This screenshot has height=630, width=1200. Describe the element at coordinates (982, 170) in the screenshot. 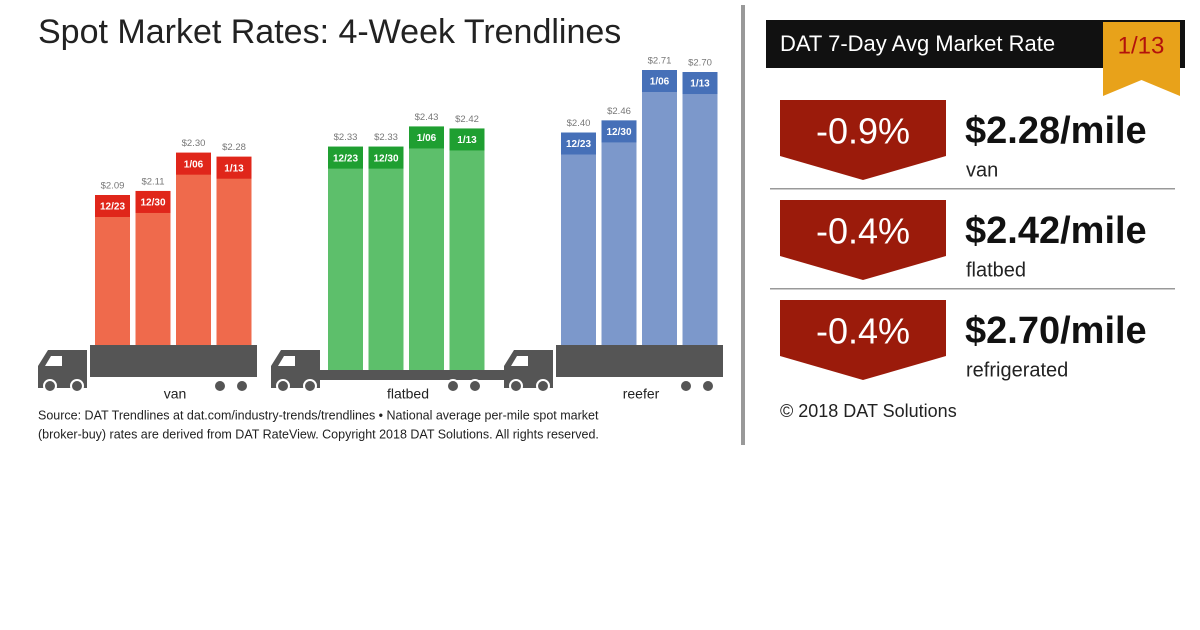

I see `rate-label: van` at that location.